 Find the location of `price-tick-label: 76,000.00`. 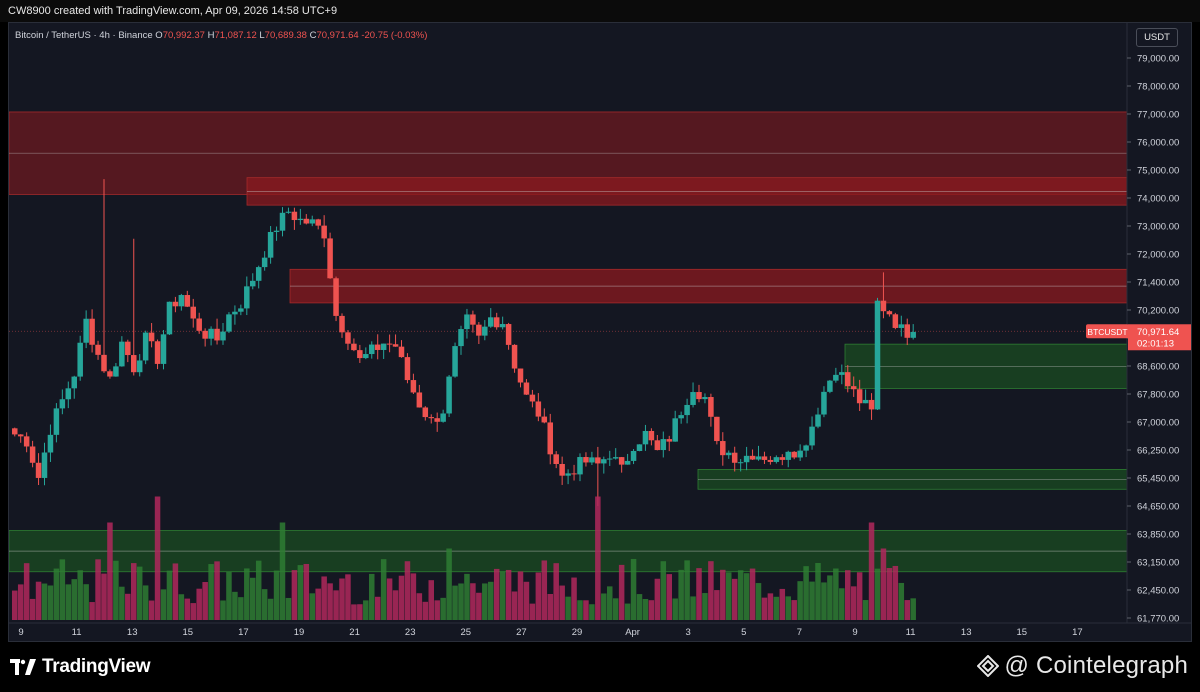

price-tick-label: 76,000.00 is located at coordinates (1158, 143).